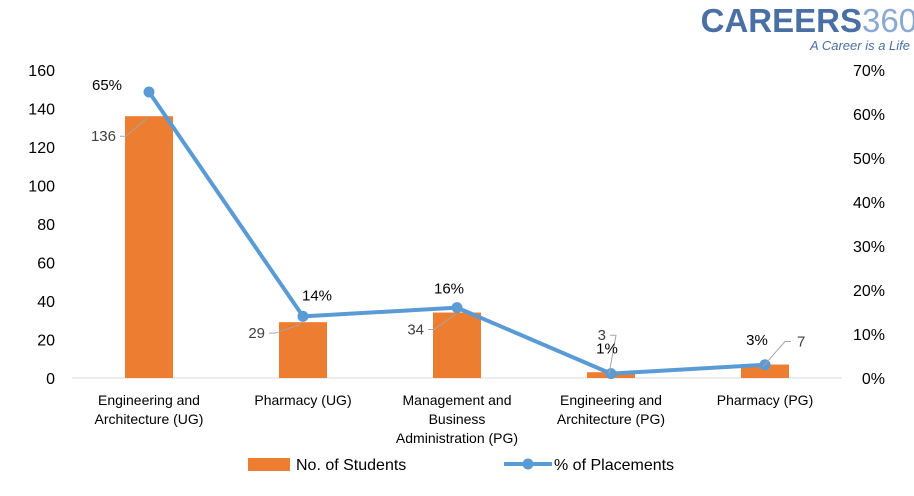 This screenshot has height=496, width=914. What do you see at coordinates (269, 464) in the screenshot?
I see `legend-swatch-bar` at bounding box center [269, 464].